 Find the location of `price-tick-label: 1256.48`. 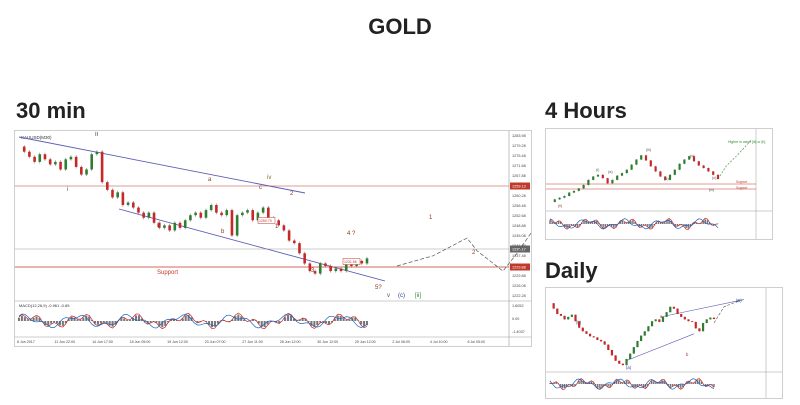

price-tick-label: 1256.48 is located at coordinates (519, 206).